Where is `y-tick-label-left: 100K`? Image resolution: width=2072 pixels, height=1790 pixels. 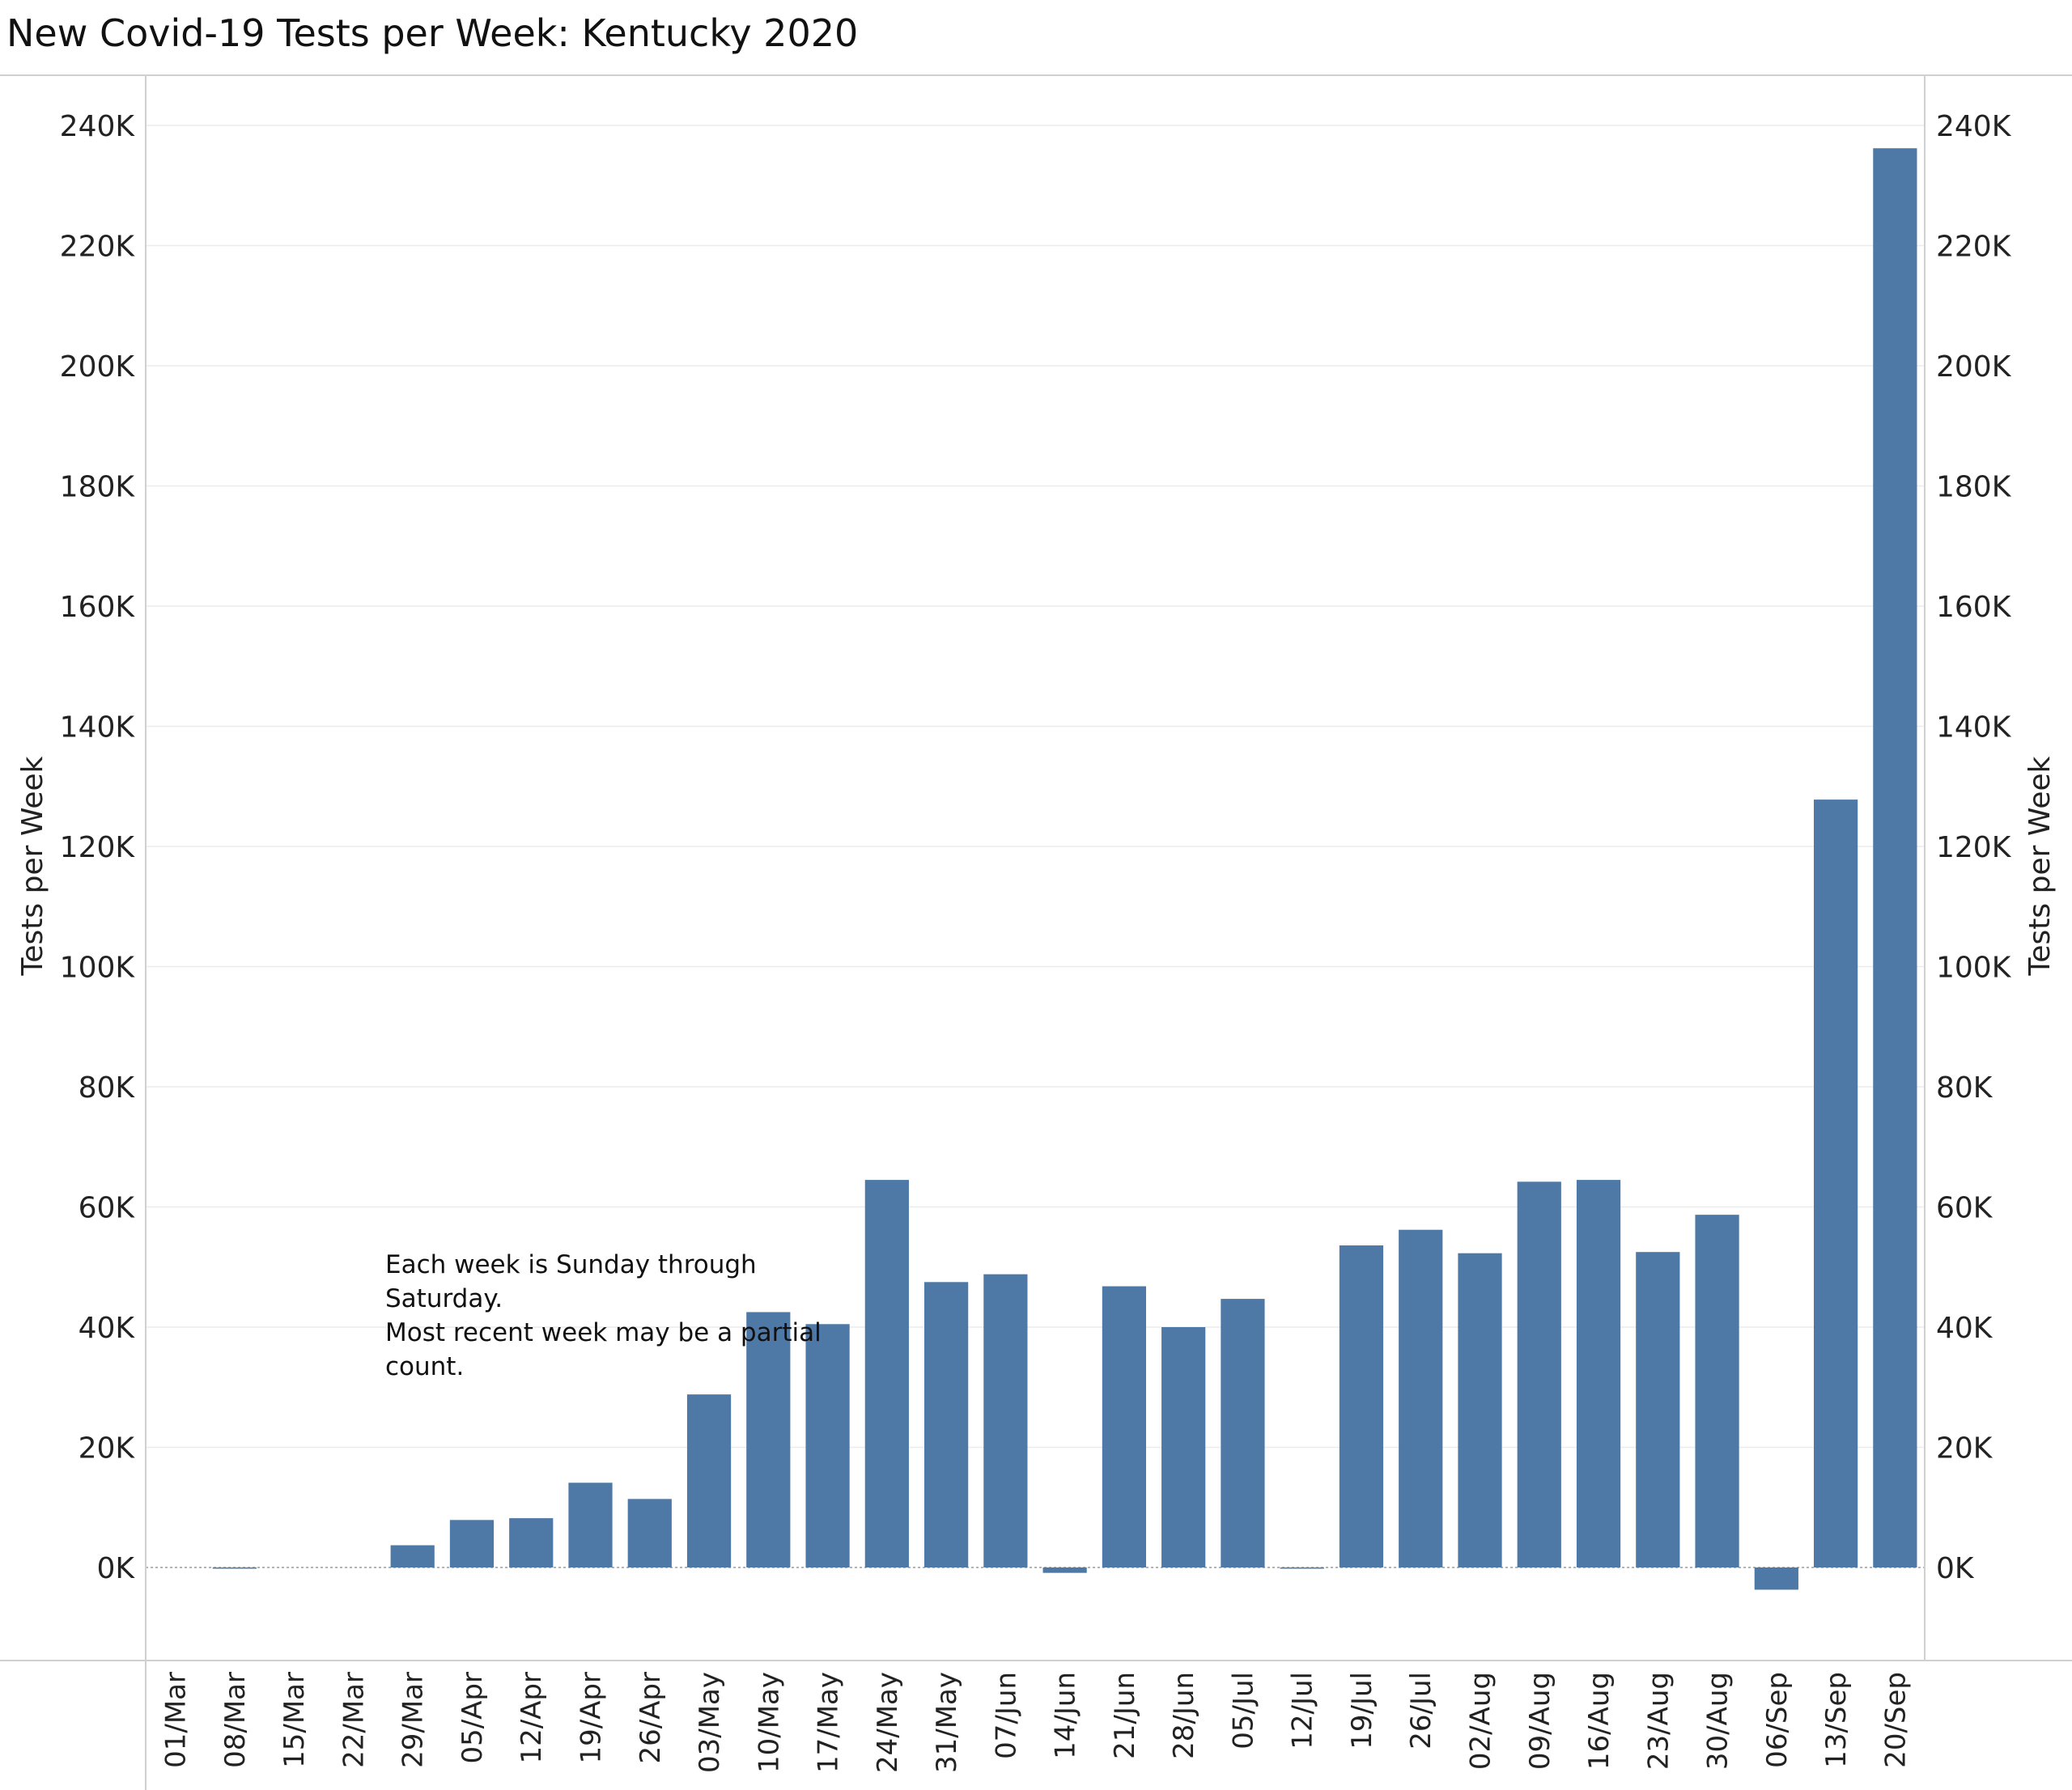
y-tick-label-left: 100K is located at coordinates (98, 968).